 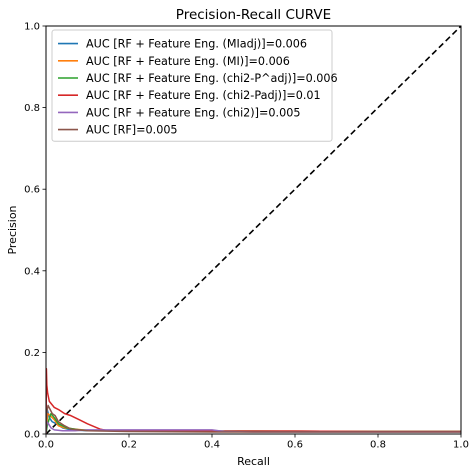 What do you see at coordinates (32, 27) in the screenshot?
I see `y-tick-label: 1.0` at bounding box center [32, 27].